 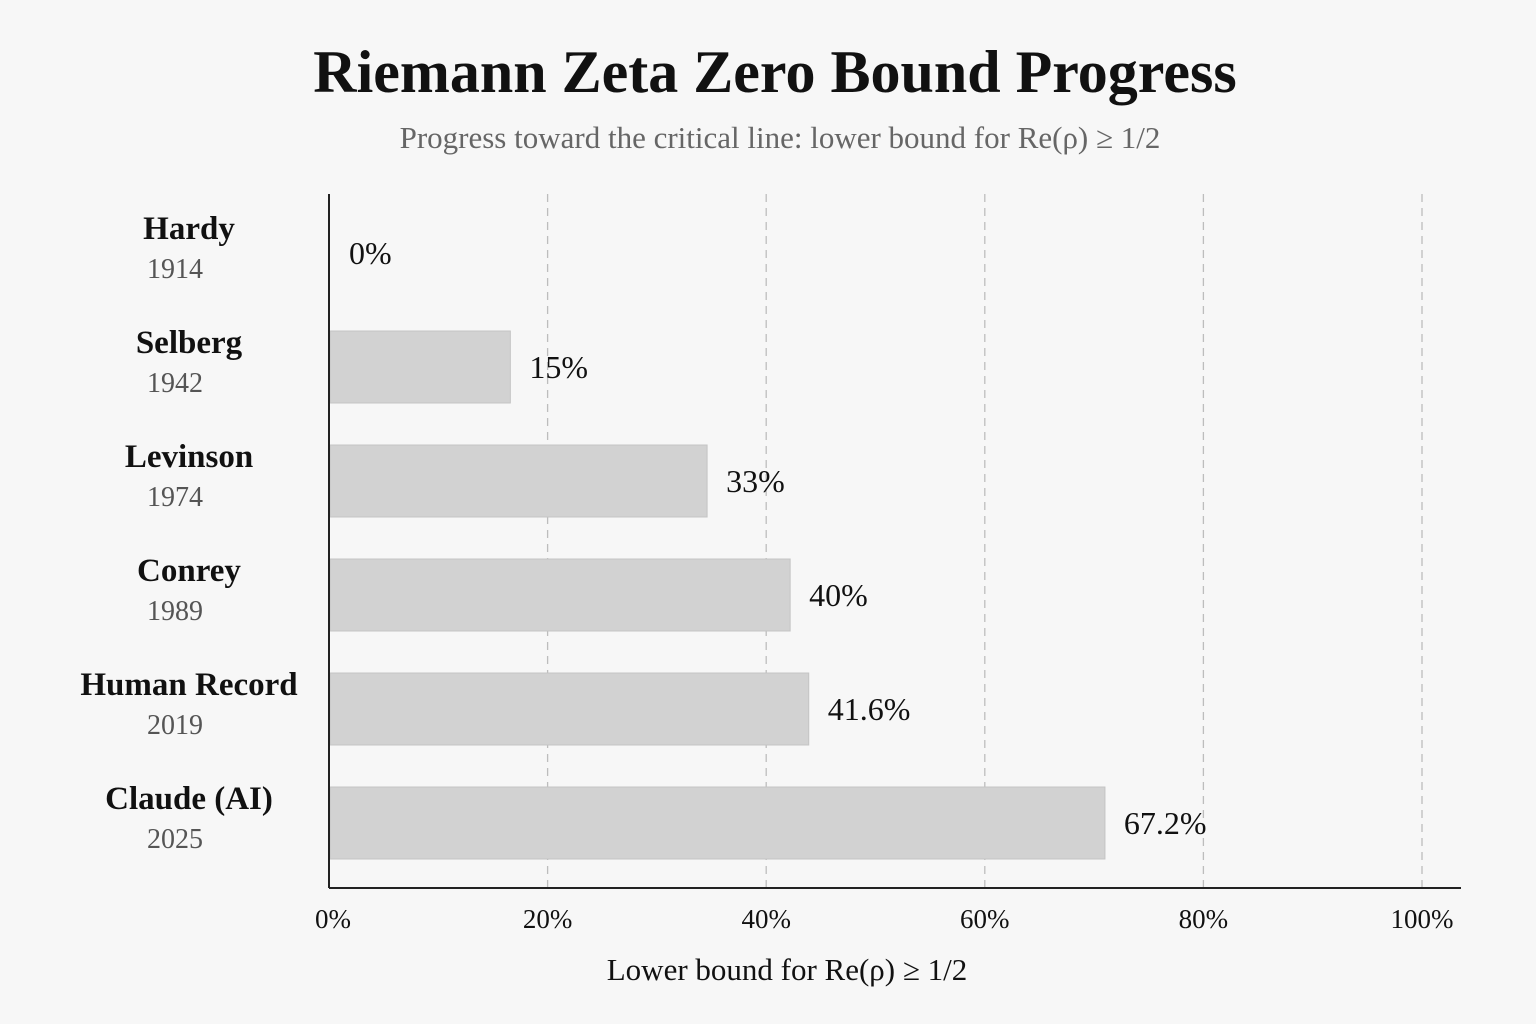 I want to click on chart-title: Riemann Zeta Zero Bound Progress, so click(x=775, y=72).